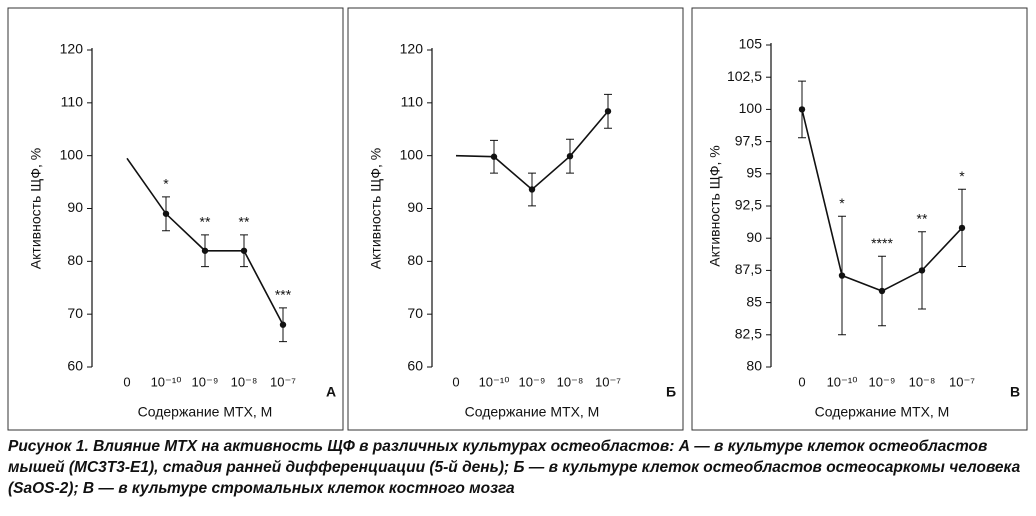 The height and width of the screenshot is (516, 1036). Describe the element at coordinates (882, 243) in the screenshot. I see `significance-mark: ****` at that location.